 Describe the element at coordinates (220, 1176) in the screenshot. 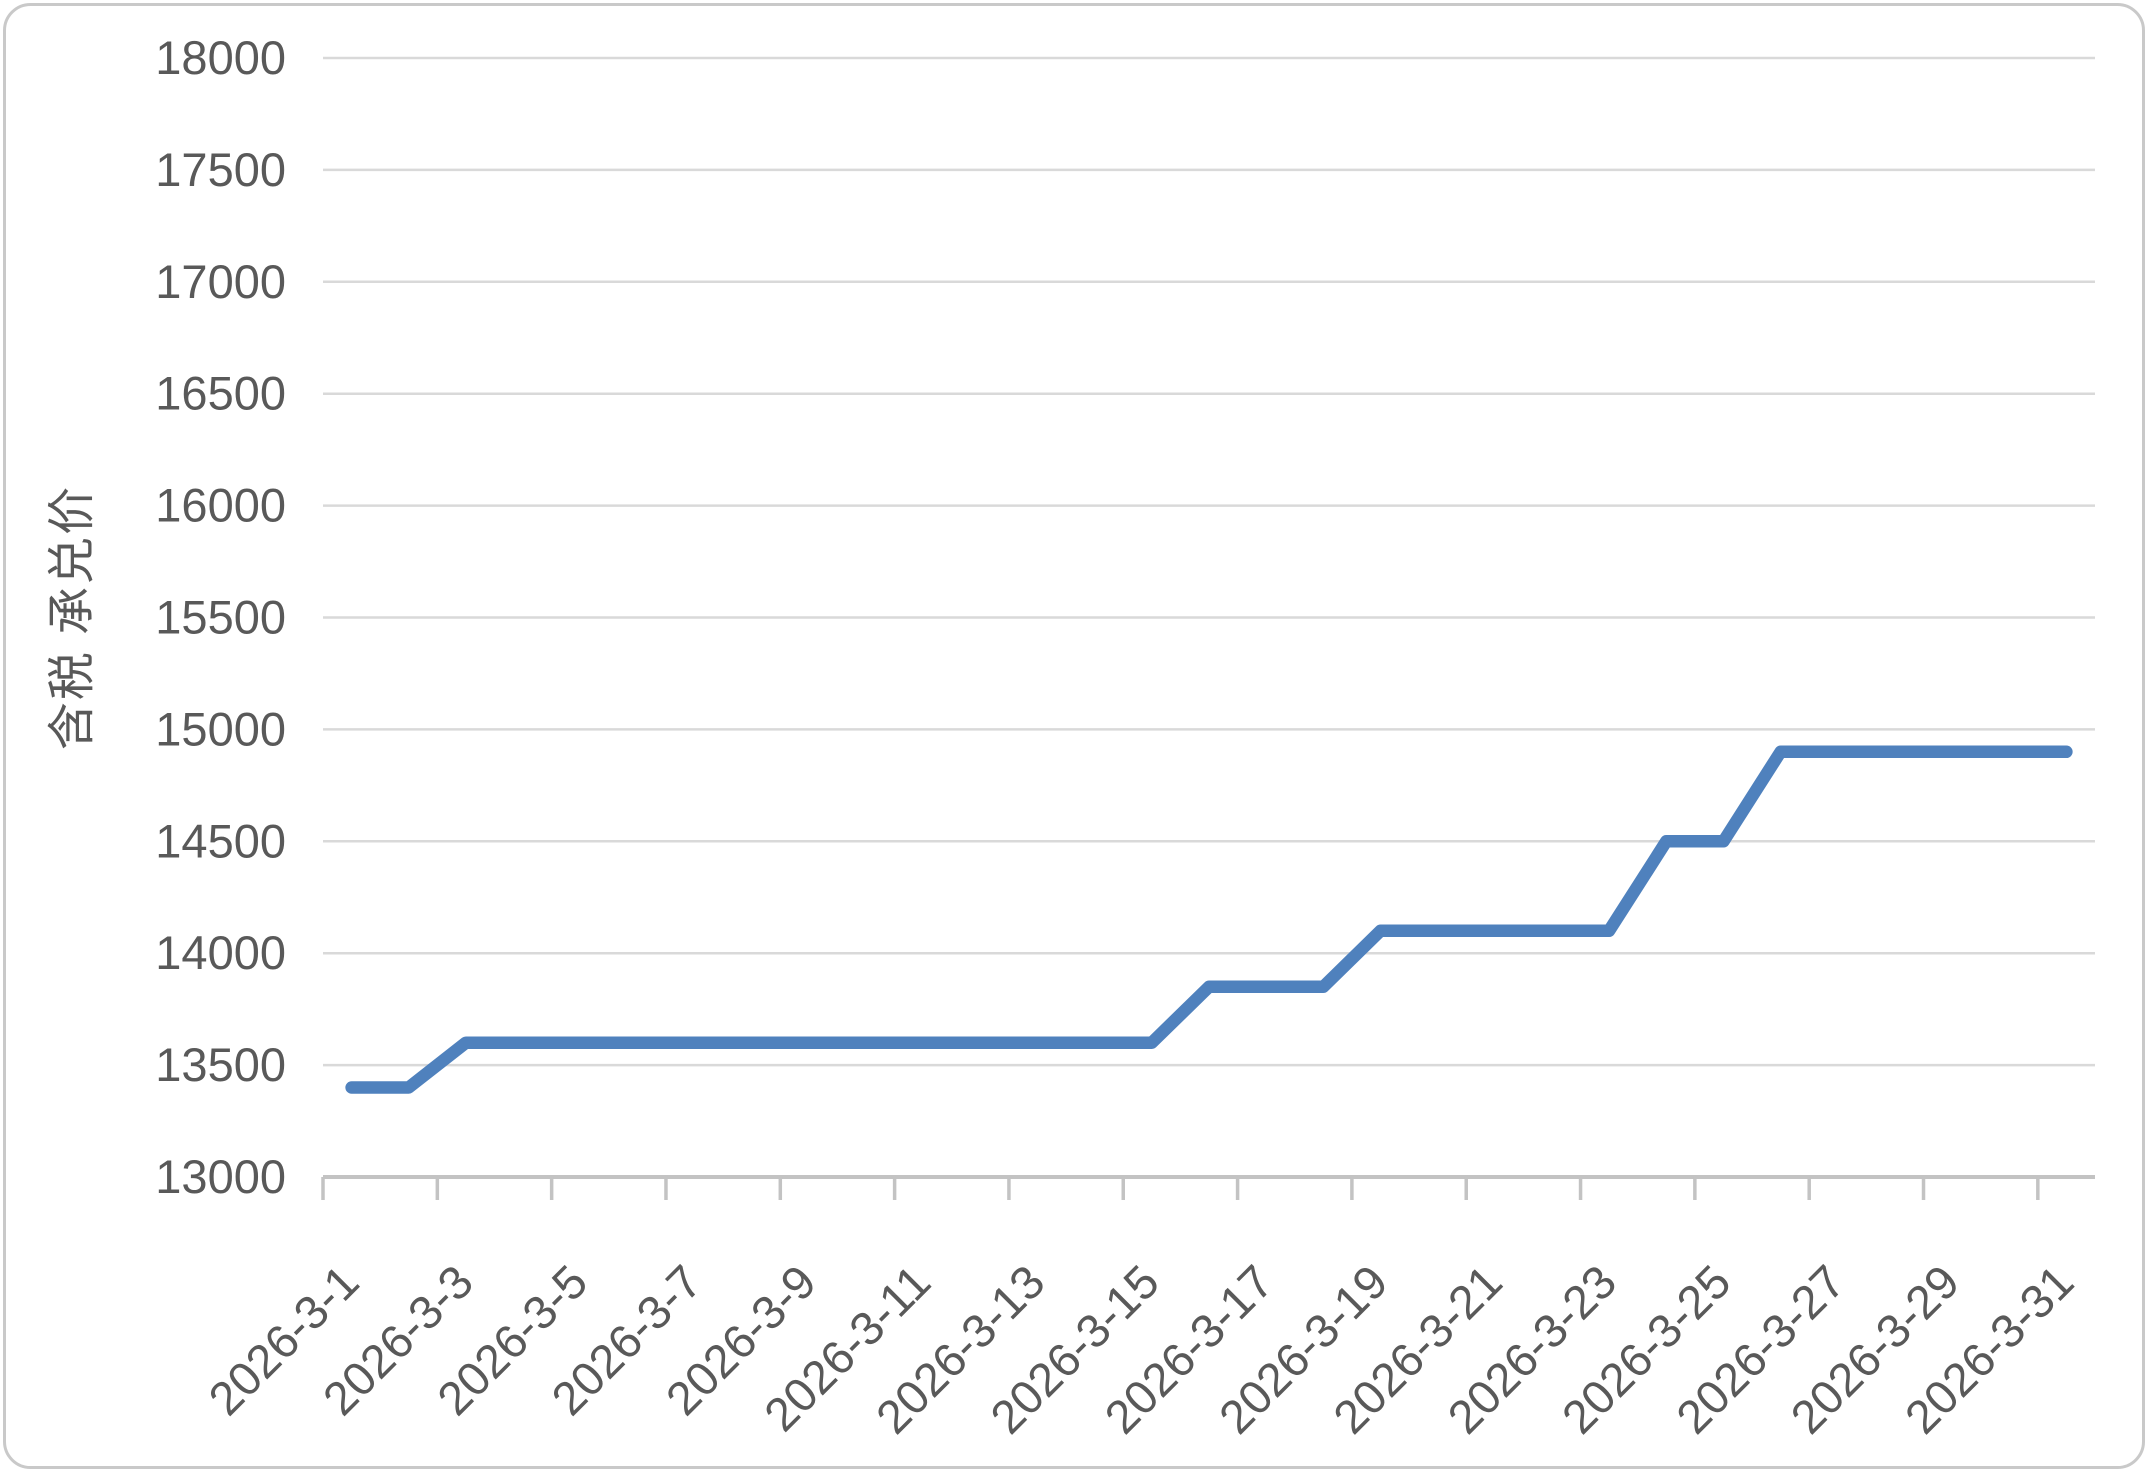

I see `y-tick-label: 13000` at that location.